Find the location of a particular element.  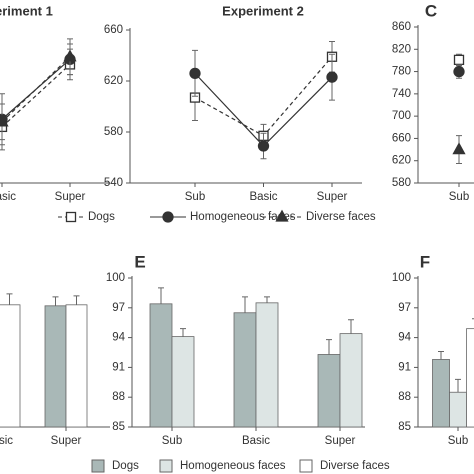

y-tick-label: 860 is located at coordinates (401, 27).